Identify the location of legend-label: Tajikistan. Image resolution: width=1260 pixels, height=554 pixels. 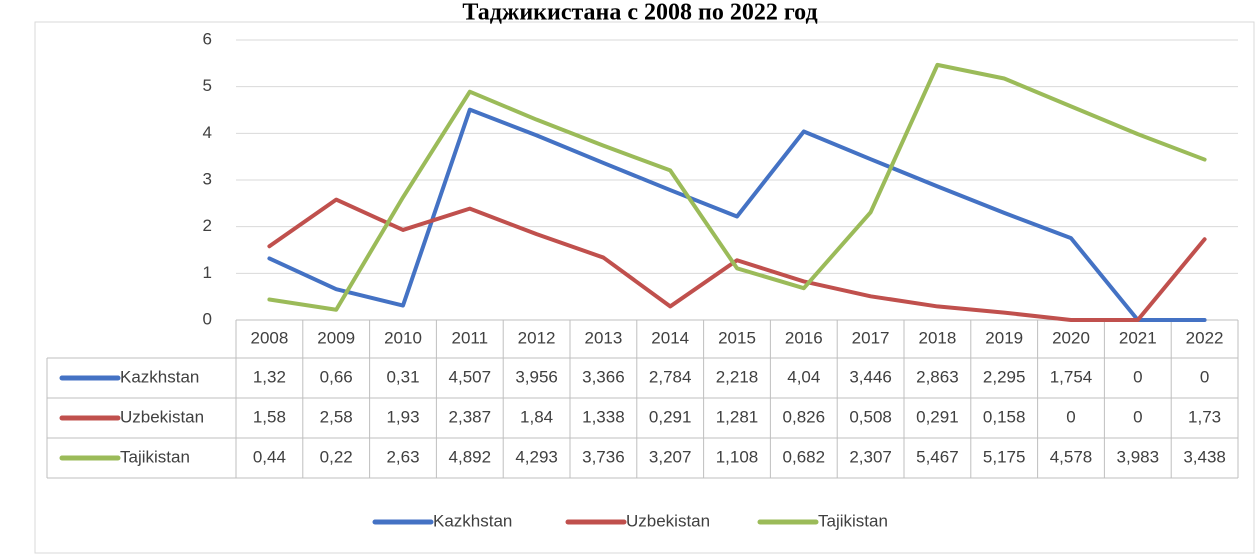
(853, 520).